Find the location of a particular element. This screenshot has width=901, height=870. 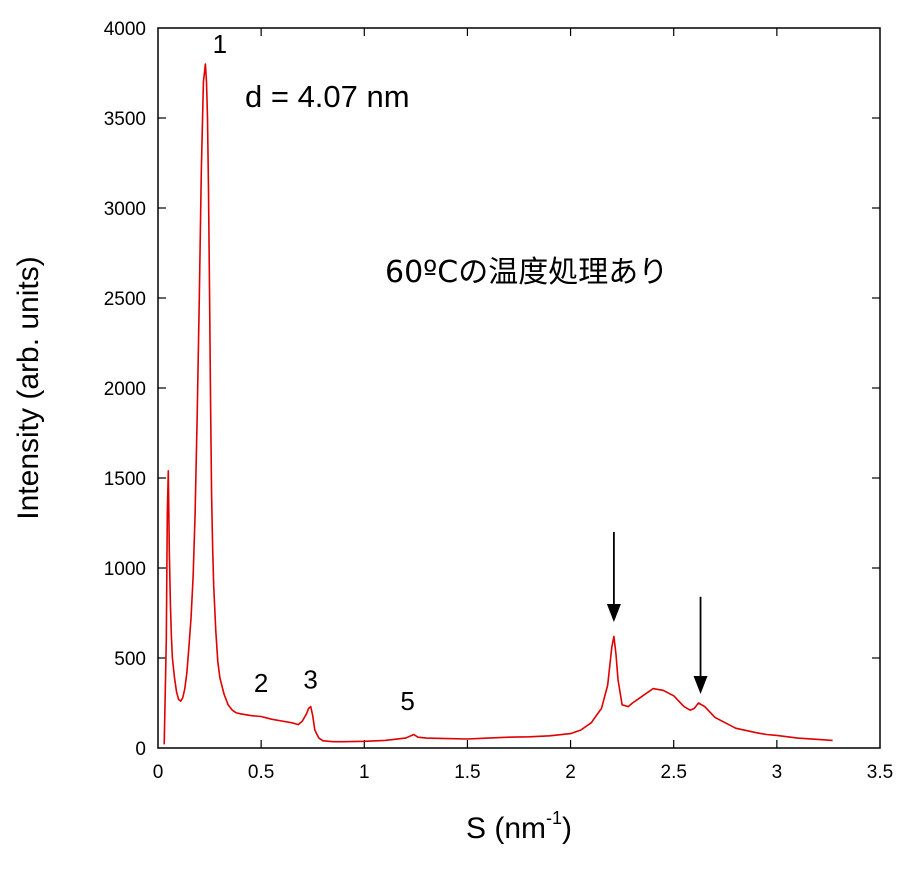

peak-arrows is located at coordinates (657, 613).